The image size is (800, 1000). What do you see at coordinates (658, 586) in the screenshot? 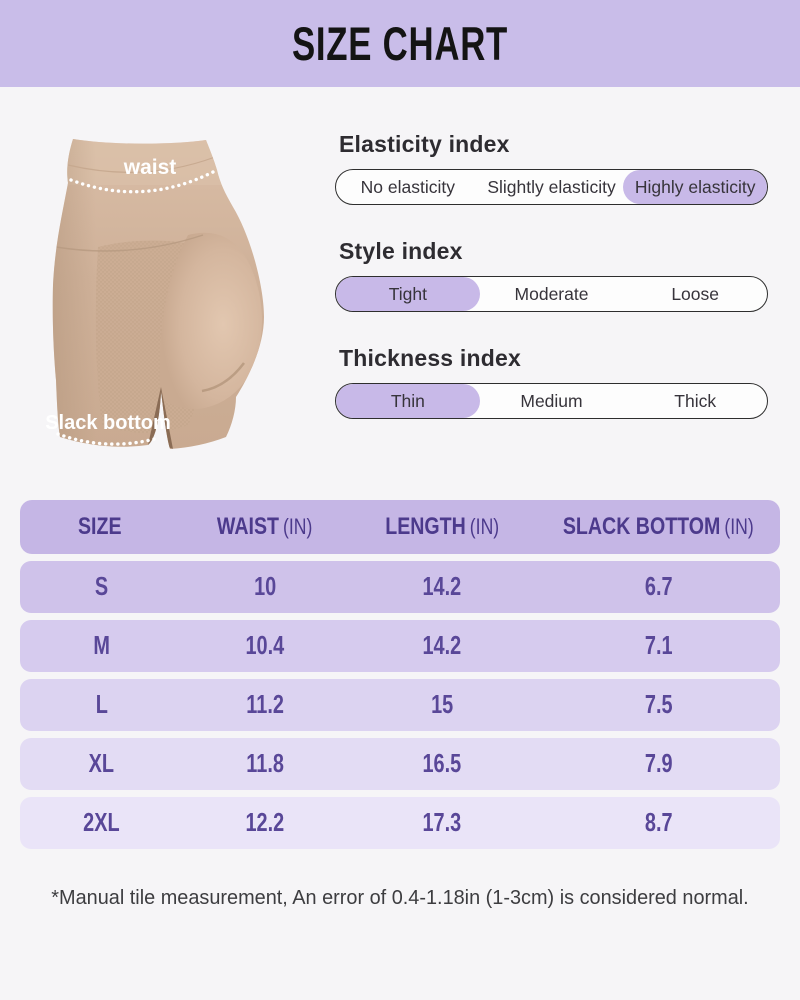
I see `cell-slack-bottom: 6.7` at bounding box center [658, 586].